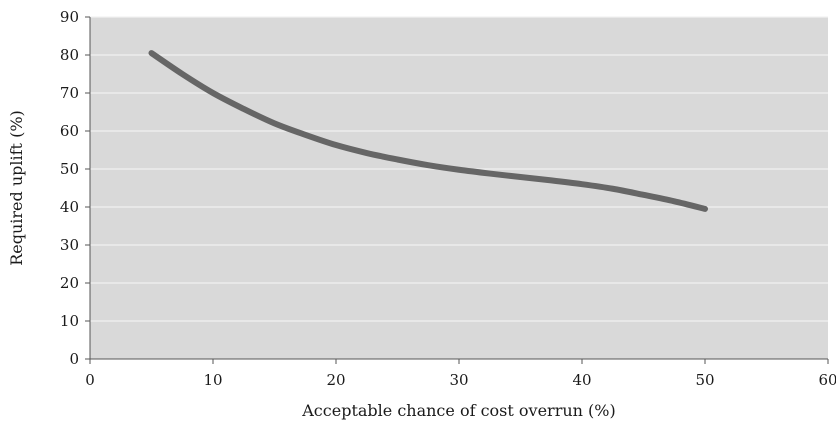 Image resolution: width=836 pixels, height=426 pixels. Describe the element at coordinates (74, 359) in the screenshot. I see `y-tick-label: 0` at that location.